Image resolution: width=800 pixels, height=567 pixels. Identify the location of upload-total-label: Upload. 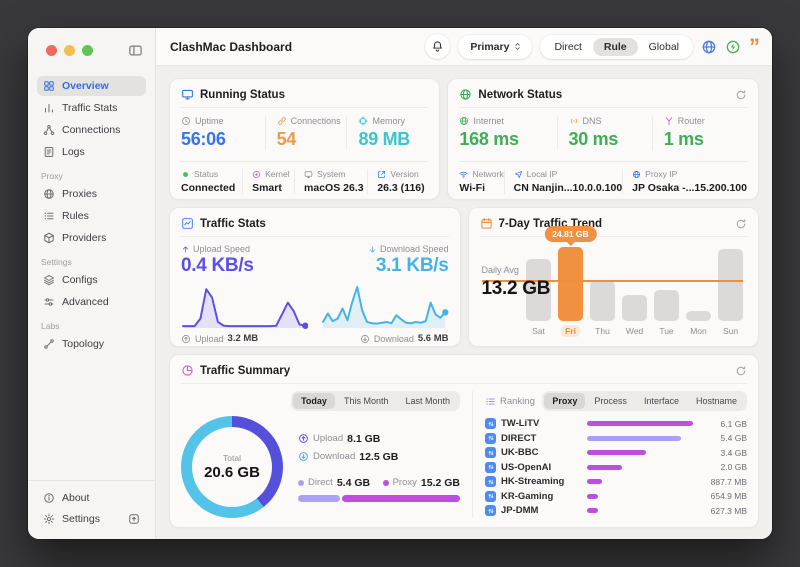
(209, 338).